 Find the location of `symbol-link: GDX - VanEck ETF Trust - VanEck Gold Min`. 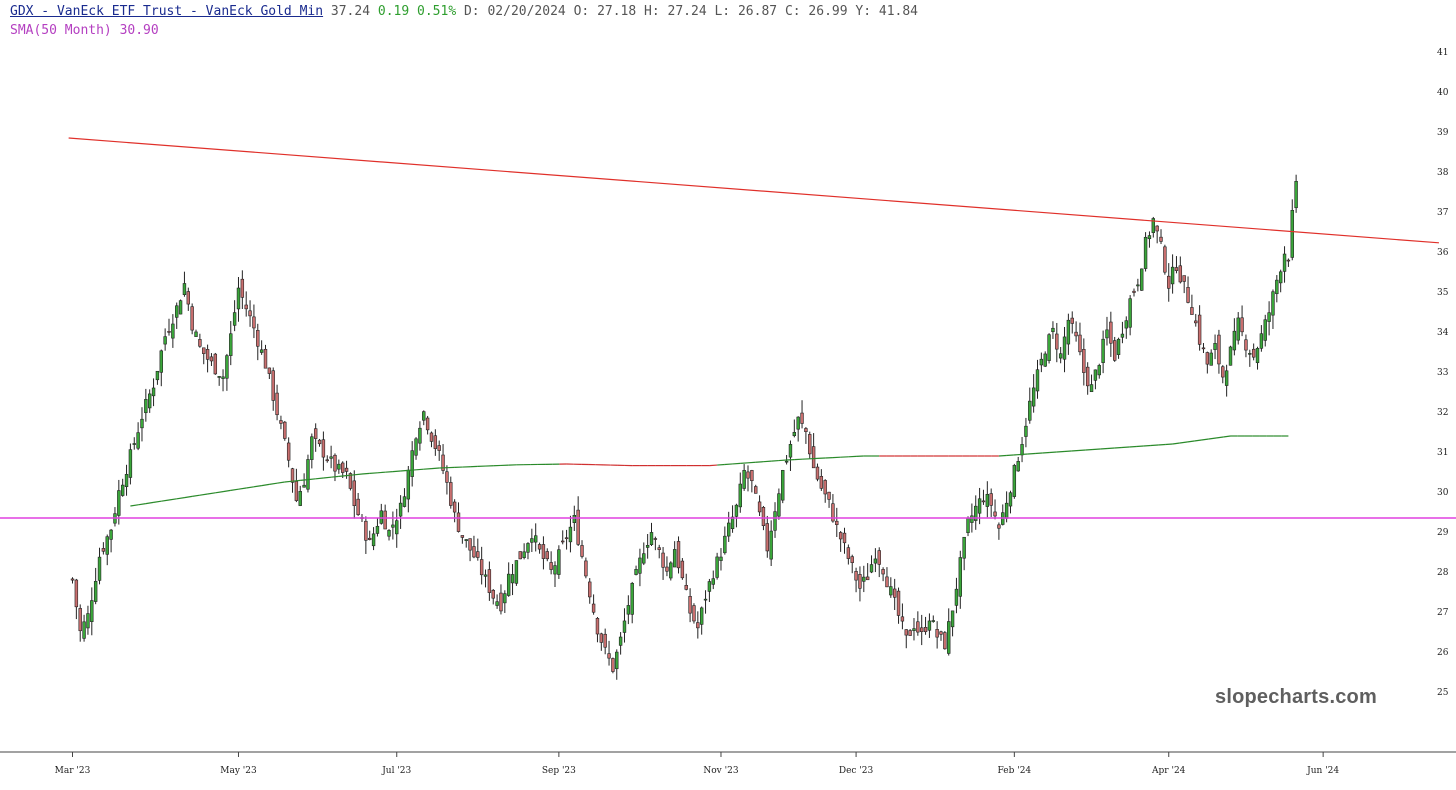

symbol-link: GDX - VanEck ETF Trust - VanEck Gold Min is located at coordinates (167, 11).